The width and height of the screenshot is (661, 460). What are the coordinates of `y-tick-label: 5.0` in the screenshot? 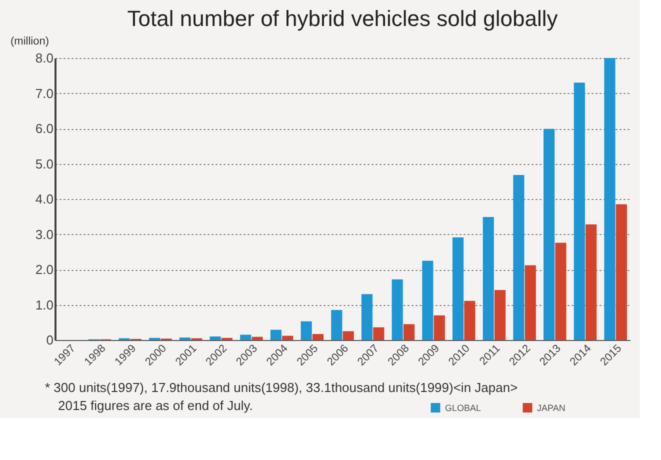 It's located at (44, 164).